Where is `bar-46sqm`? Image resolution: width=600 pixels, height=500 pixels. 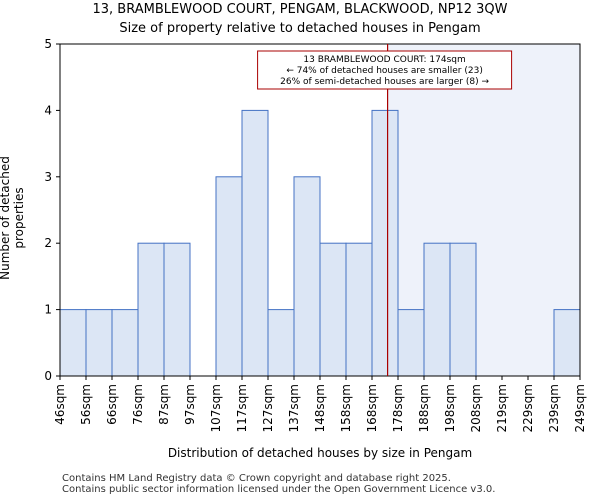 bar-46sqm is located at coordinates (73, 343).